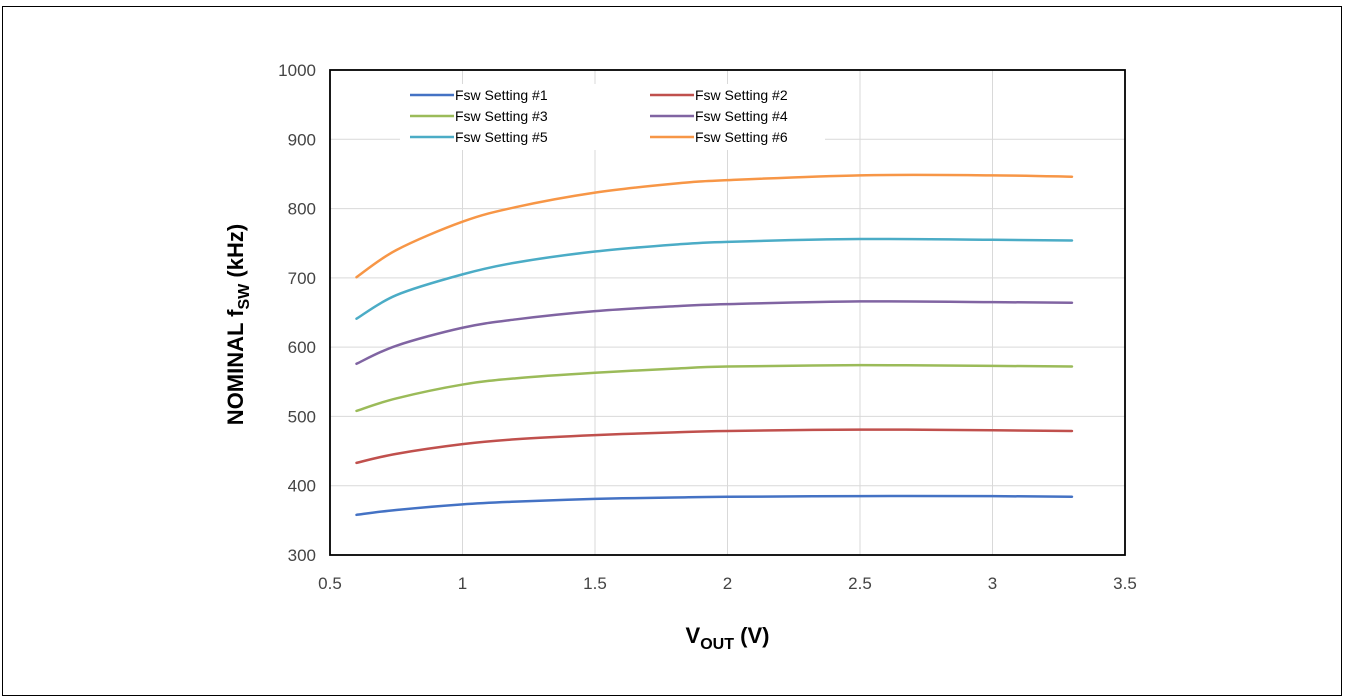 This screenshot has height=700, width=1348. What do you see at coordinates (302, 278) in the screenshot?
I see `y-tick-label: 700` at bounding box center [302, 278].